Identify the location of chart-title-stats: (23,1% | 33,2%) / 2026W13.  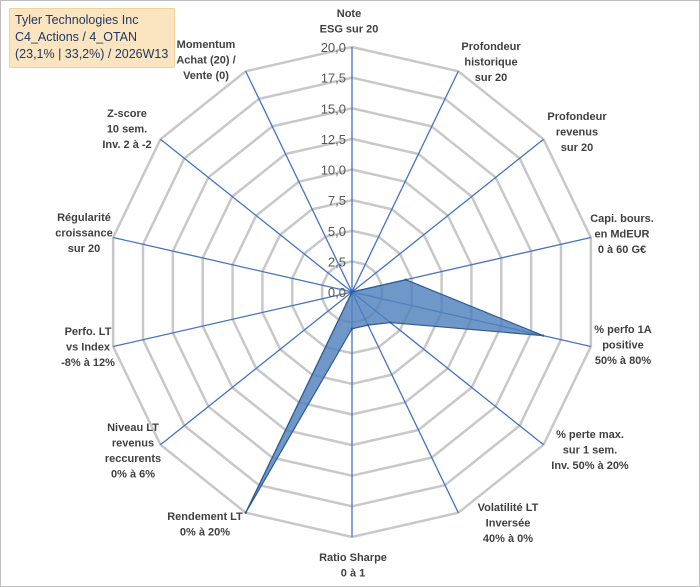
(92, 54).